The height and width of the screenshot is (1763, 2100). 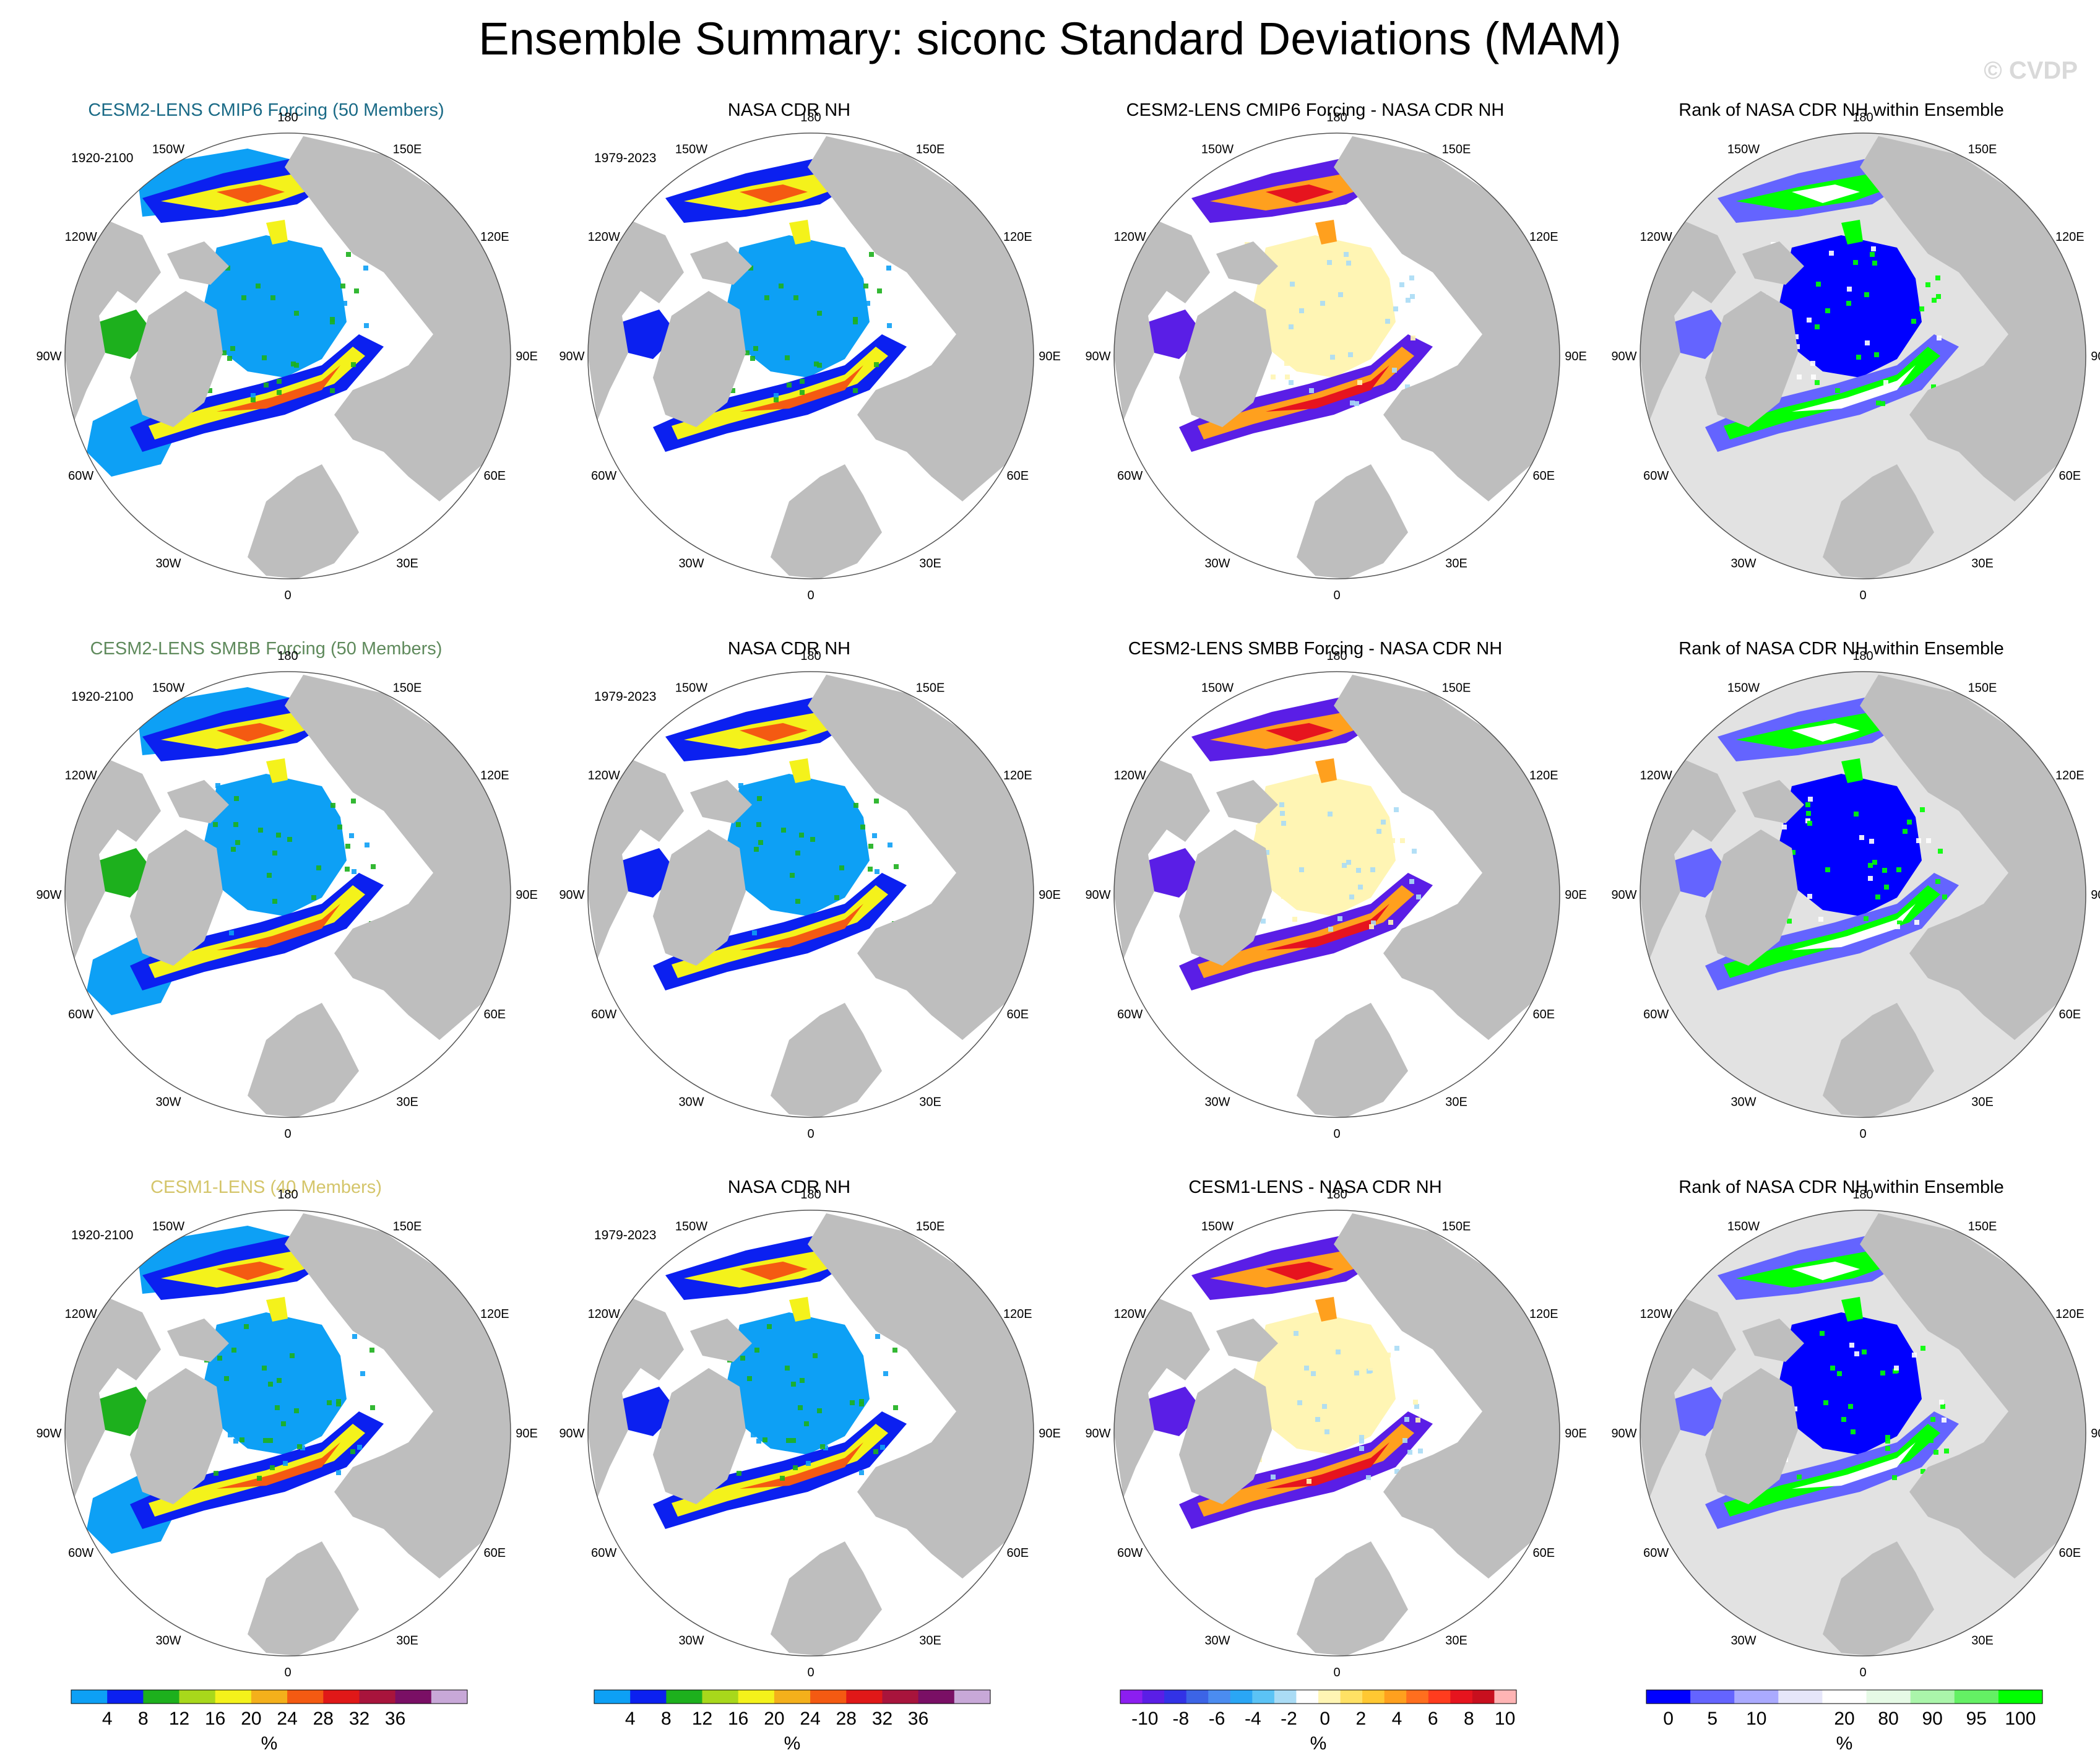 I want to click on panel-title: CESM2-LENS CMIP6 Forcing (50 Members), so click(x=266, y=110).